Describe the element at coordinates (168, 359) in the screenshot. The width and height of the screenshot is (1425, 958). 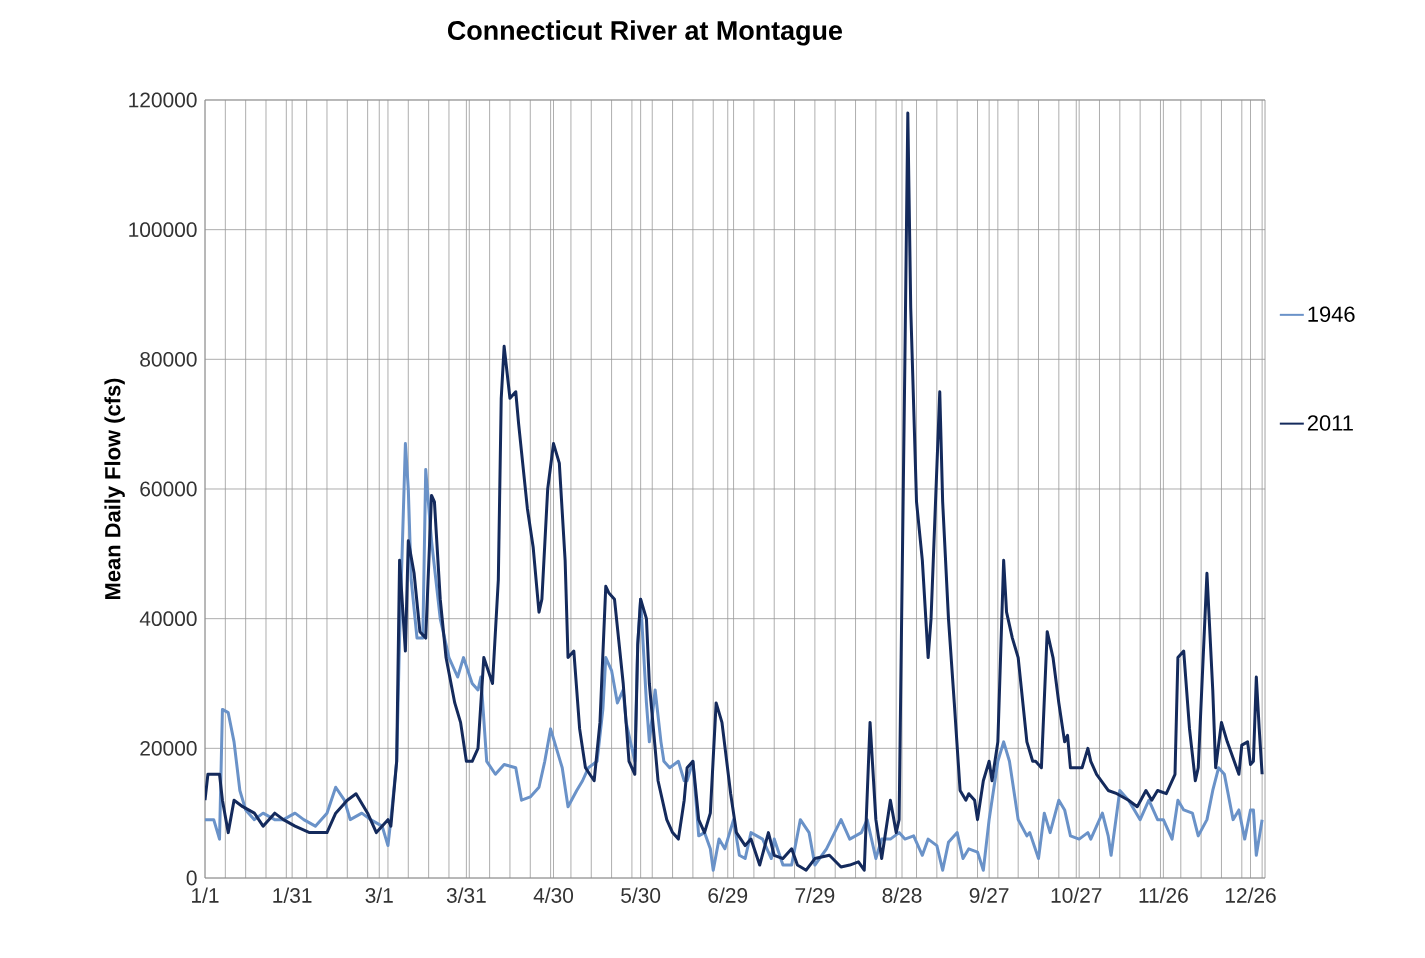
I see `y-tick-label: 80000` at that location.